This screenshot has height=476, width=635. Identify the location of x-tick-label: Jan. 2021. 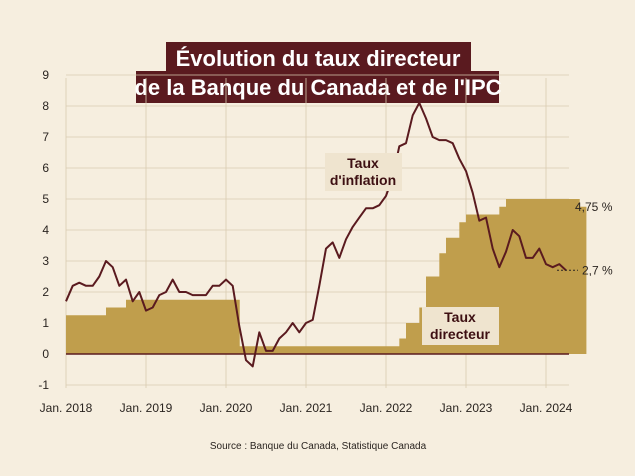
(306, 408).